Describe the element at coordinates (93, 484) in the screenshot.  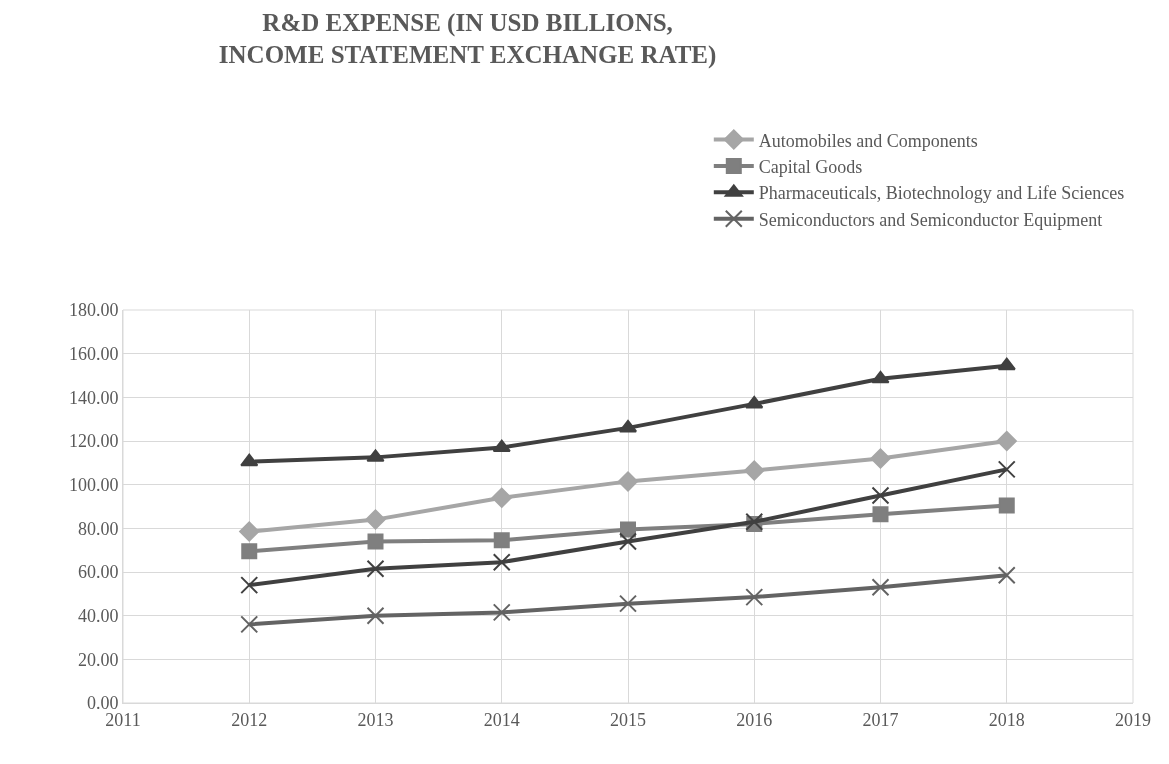
I see `y-tick-label: 100.00` at that location.